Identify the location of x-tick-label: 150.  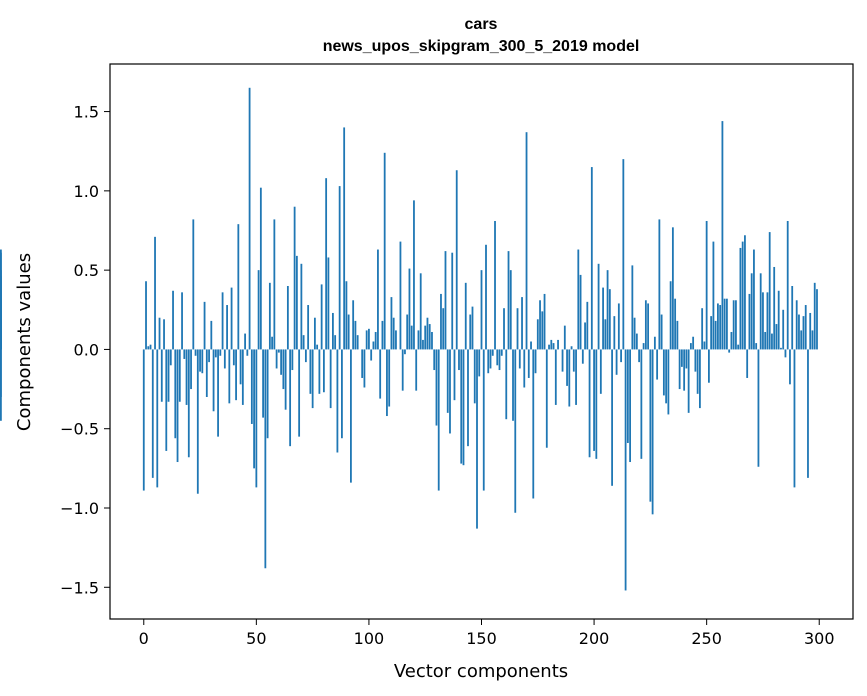
(481, 638).